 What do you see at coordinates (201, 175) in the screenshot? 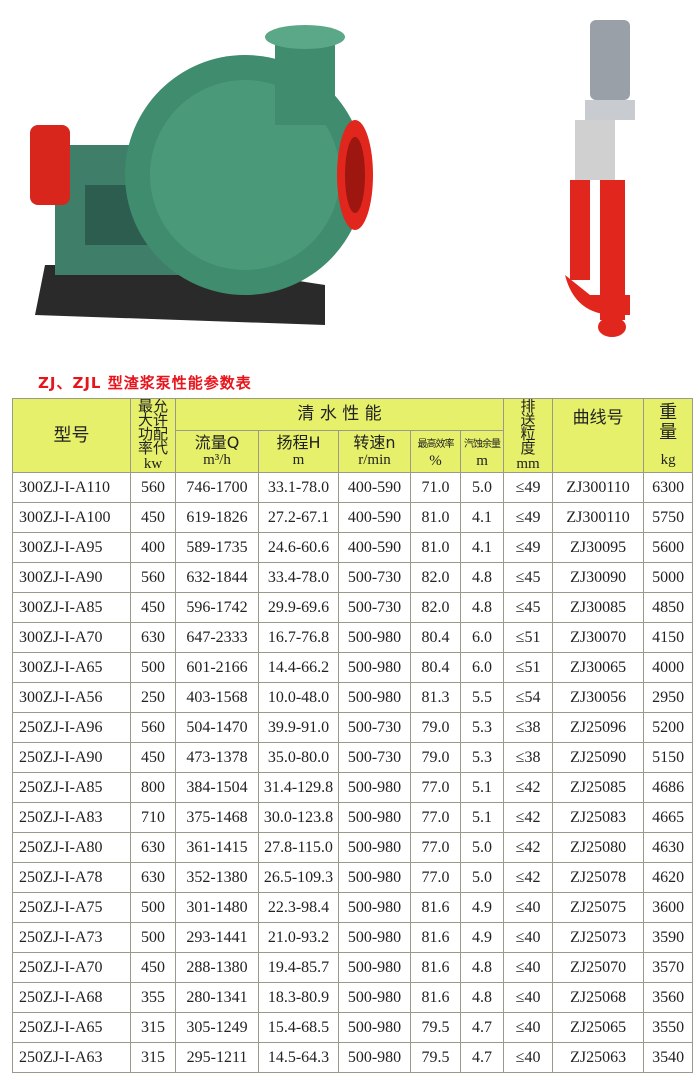
I see `horizontal-slurry-pump-image` at bounding box center [201, 175].